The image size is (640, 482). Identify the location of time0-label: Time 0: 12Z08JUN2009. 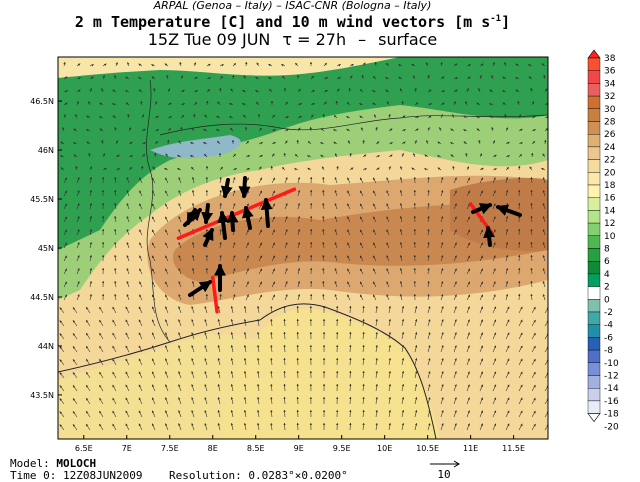
(76, 475).